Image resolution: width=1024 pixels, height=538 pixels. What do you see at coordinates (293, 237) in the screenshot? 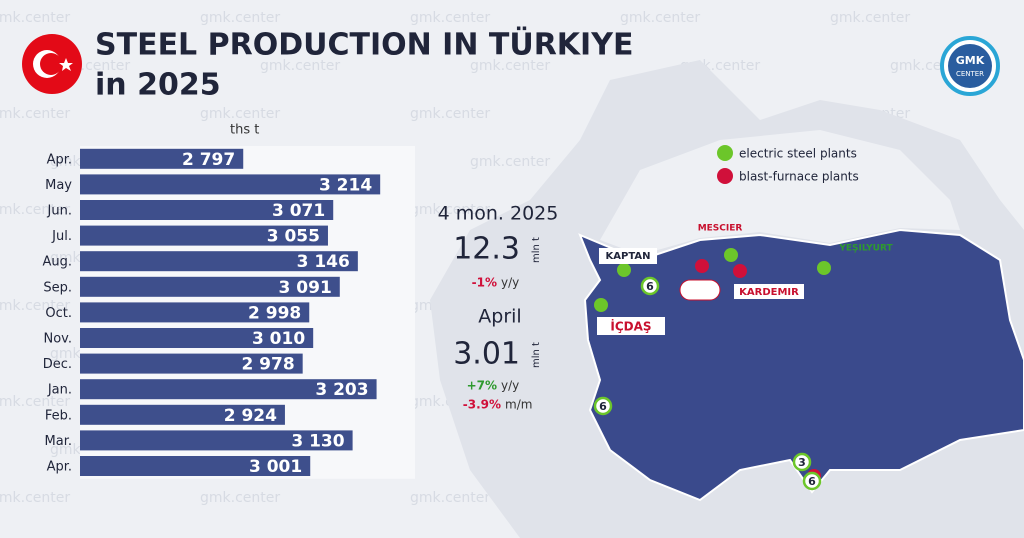
I see `value-label: 3 055` at bounding box center [293, 237].